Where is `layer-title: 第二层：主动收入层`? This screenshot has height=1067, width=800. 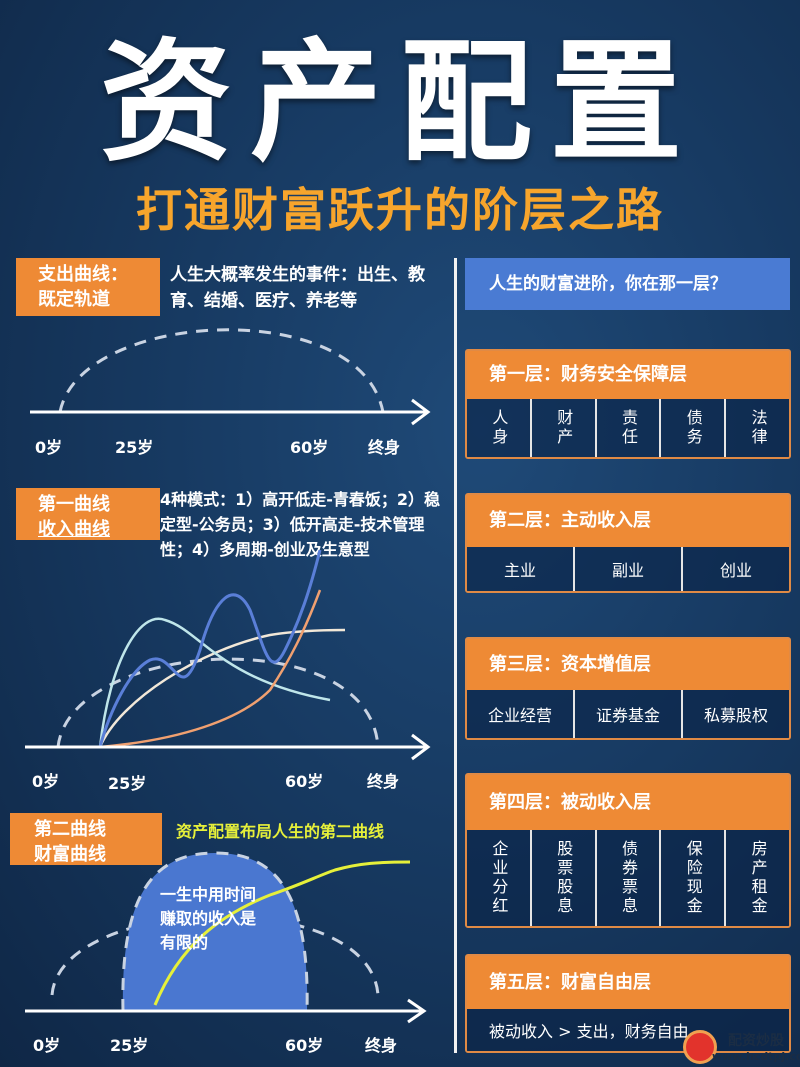
layer-title: 第二层：主动收入层 is located at coordinates (628, 521).